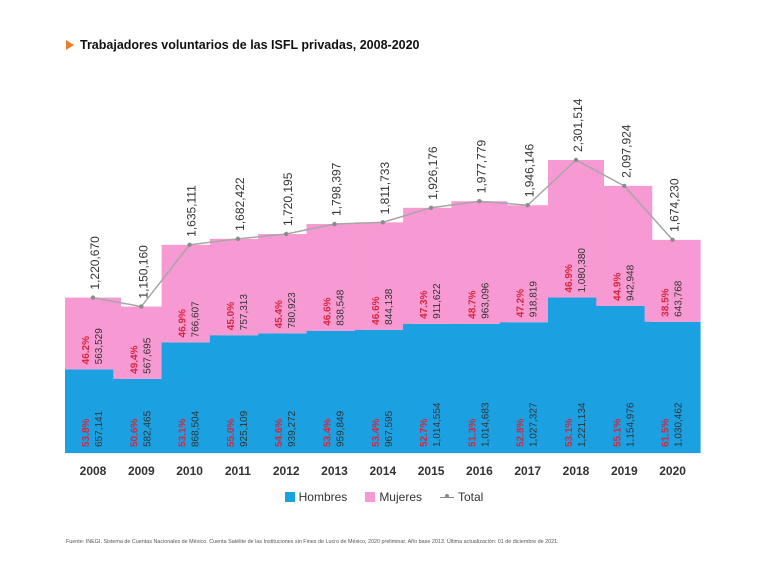 The width and height of the screenshot is (768, 576). What do you see at coordinates (147, 355) in the screenshot?
I see `data-label-mujeres-value: 567,695` at bounding box center [147, 355].